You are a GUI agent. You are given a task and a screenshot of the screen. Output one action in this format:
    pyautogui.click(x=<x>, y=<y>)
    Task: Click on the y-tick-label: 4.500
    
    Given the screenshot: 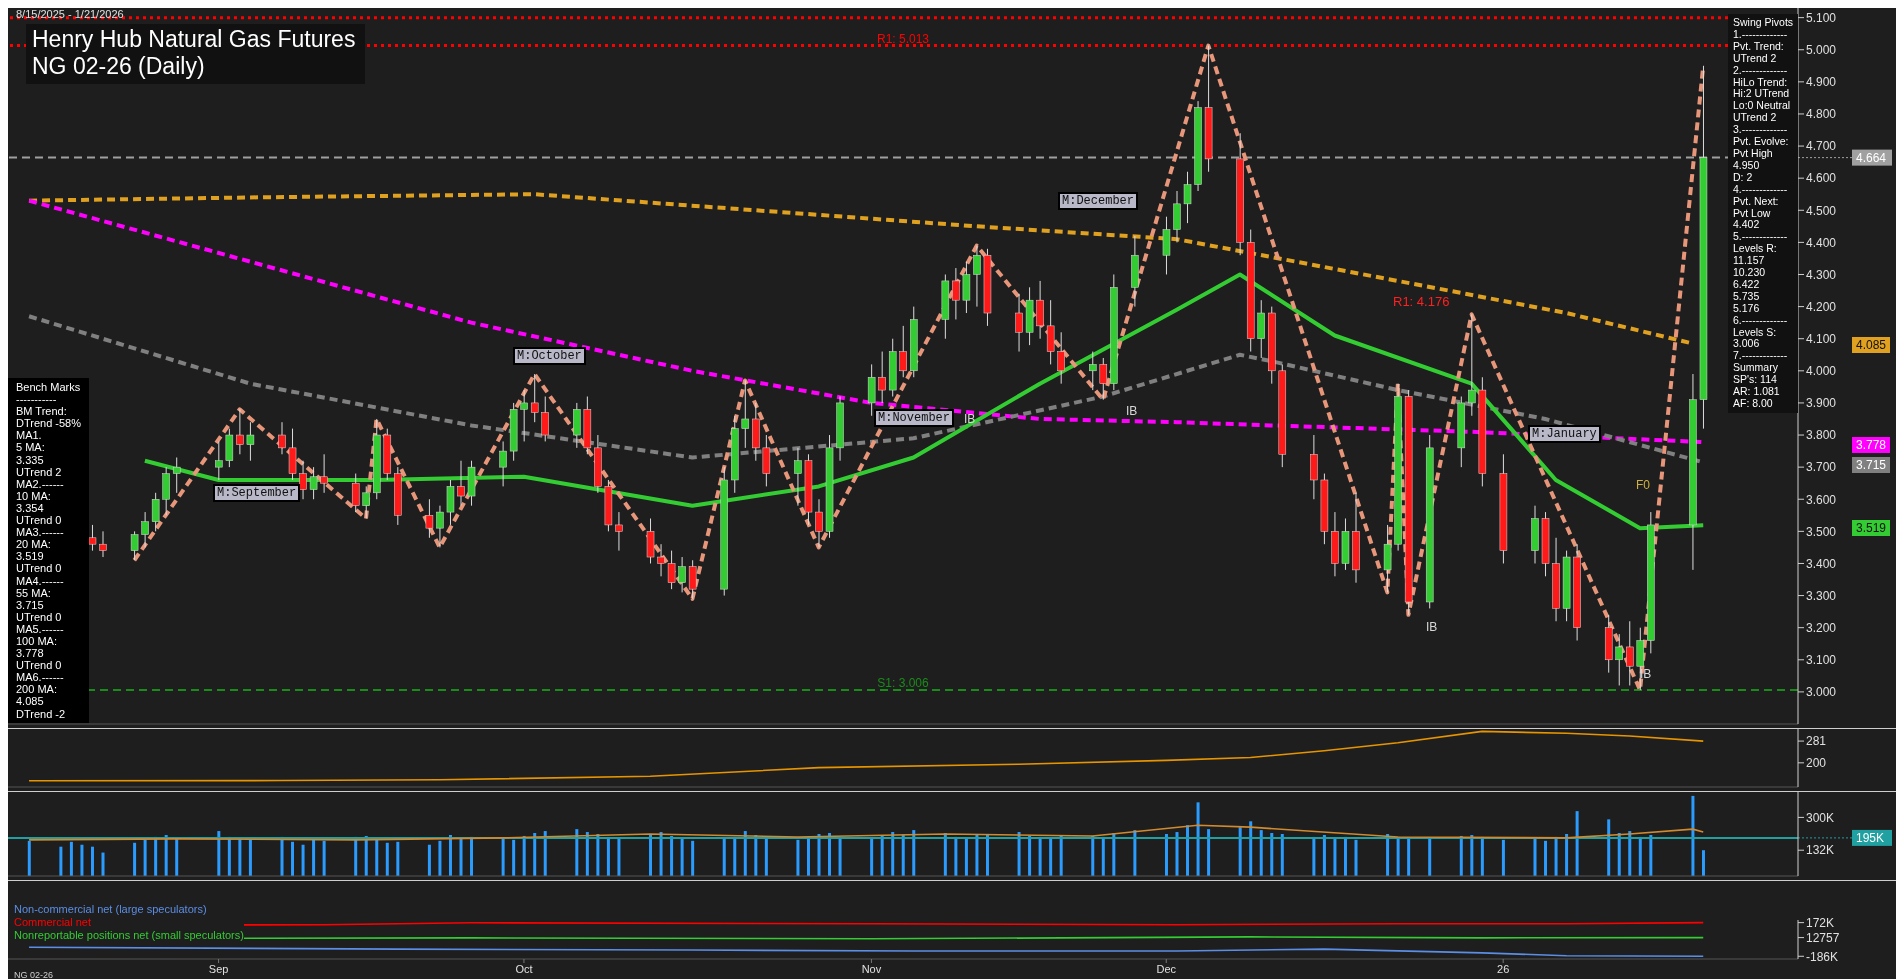 What is the action you would take?
    pyautogui.click(x=1821, y=210)
    